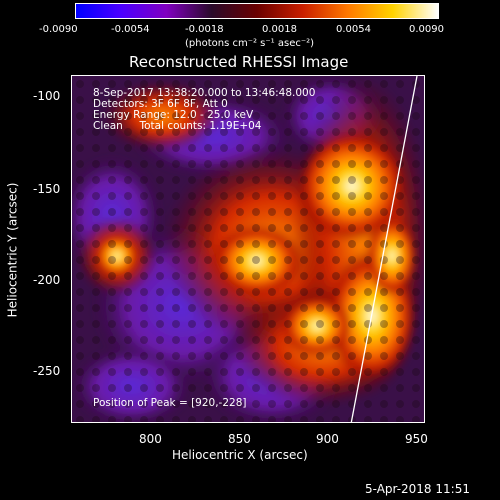 The height and width of the screenshot is (500, 500). I want to click on timestamp: 5-Apr-2018 11:51, so click(417, 489).